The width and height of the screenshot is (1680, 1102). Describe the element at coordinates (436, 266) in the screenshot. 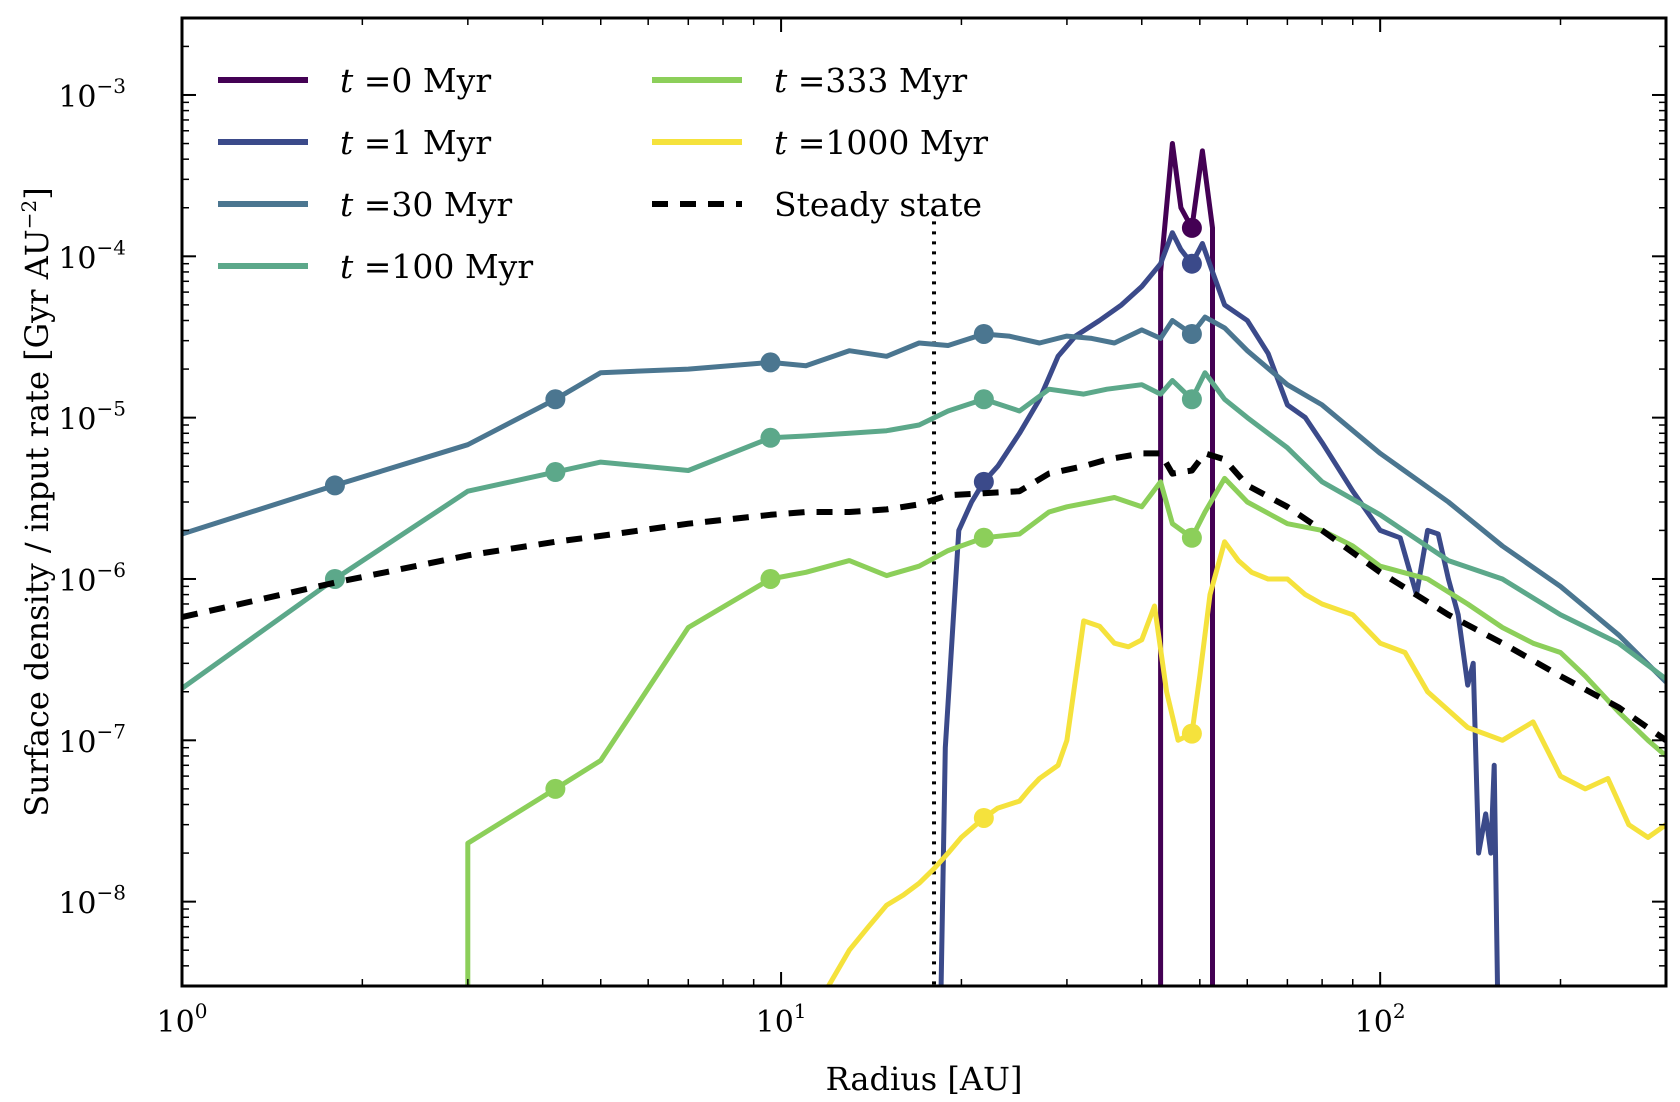

I see `legend-label: t =100 Myr` at that location.